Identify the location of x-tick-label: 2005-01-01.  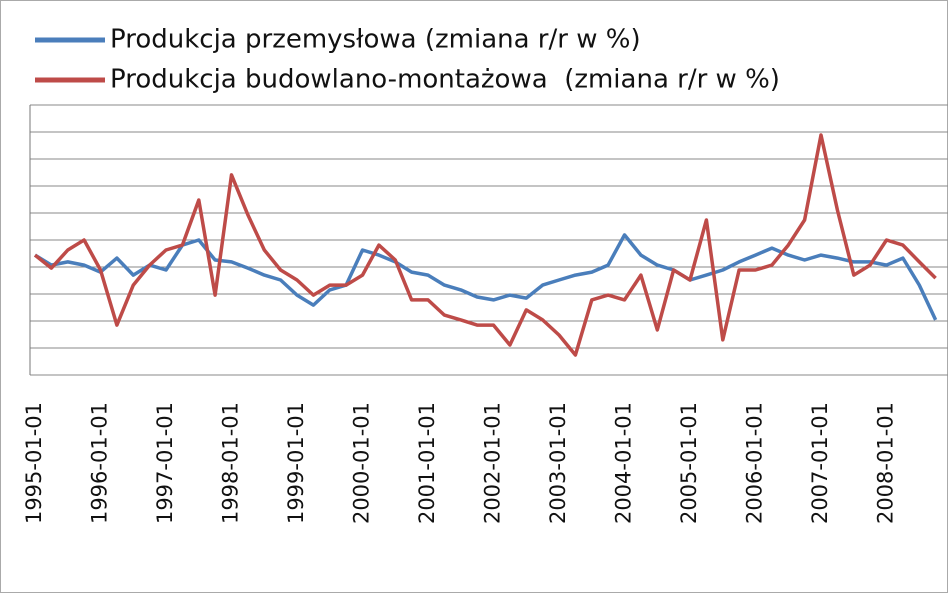
(689, 463).